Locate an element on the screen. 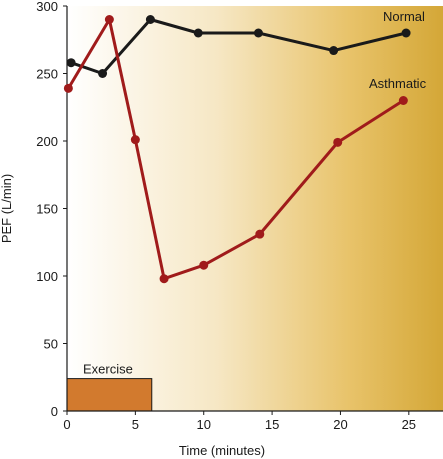  x-axis-title: Time (minutes) is located at coordinates (222, 450).